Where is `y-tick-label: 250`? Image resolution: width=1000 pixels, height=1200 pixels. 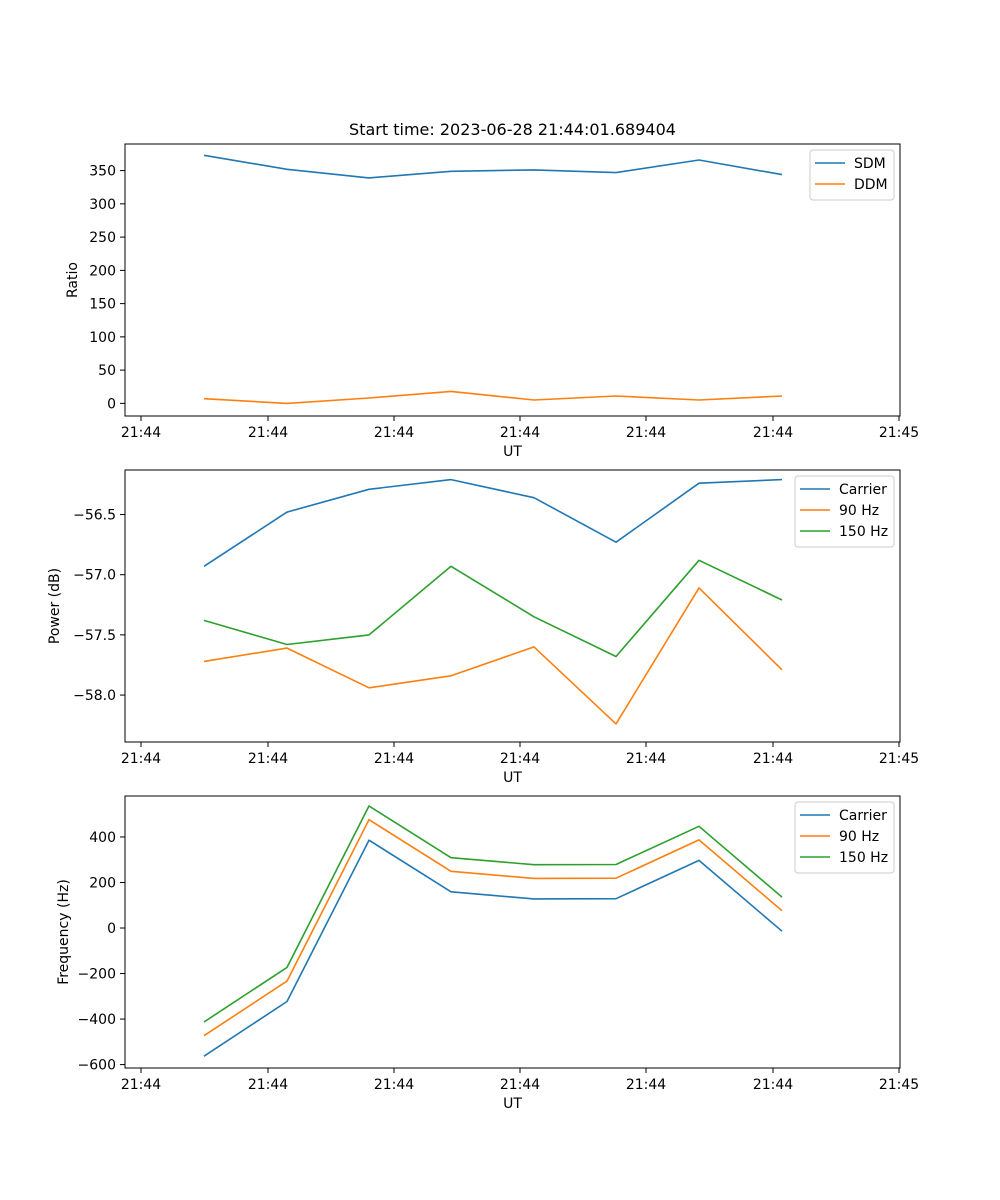 y-tick-label: 250 is located at coordinates (102, 238).